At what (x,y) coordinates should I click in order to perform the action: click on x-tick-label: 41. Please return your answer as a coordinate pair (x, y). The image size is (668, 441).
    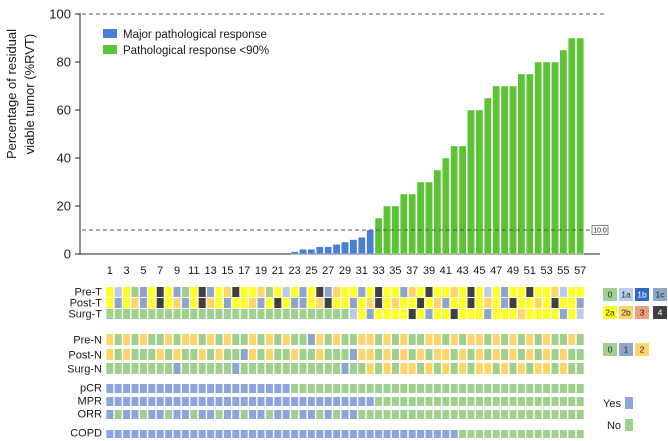
    Looking at the image, I should click on (446, 271).